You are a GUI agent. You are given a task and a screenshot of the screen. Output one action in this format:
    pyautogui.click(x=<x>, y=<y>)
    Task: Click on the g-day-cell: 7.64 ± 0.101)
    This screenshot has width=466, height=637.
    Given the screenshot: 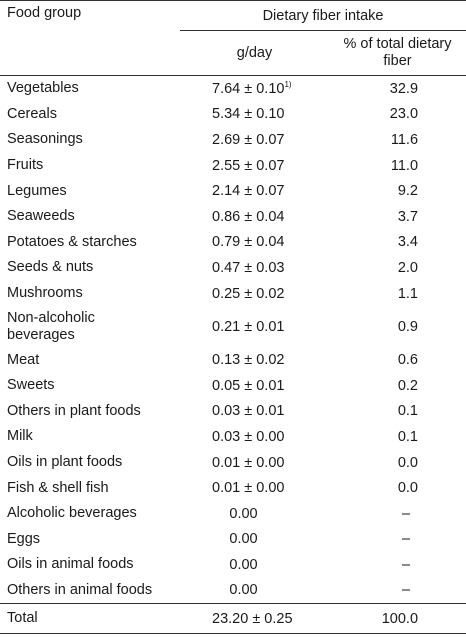 What is the action you would take?
    pyautogui.click(x=254, y=89)
    